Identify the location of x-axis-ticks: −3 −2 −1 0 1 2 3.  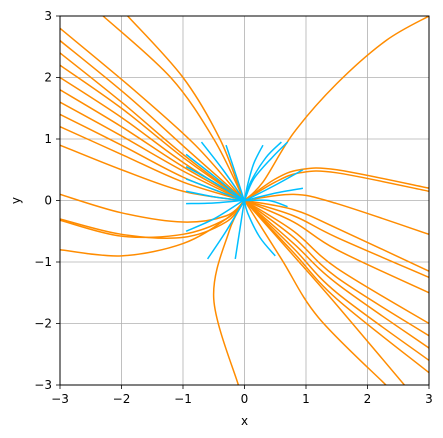
(242, 395).